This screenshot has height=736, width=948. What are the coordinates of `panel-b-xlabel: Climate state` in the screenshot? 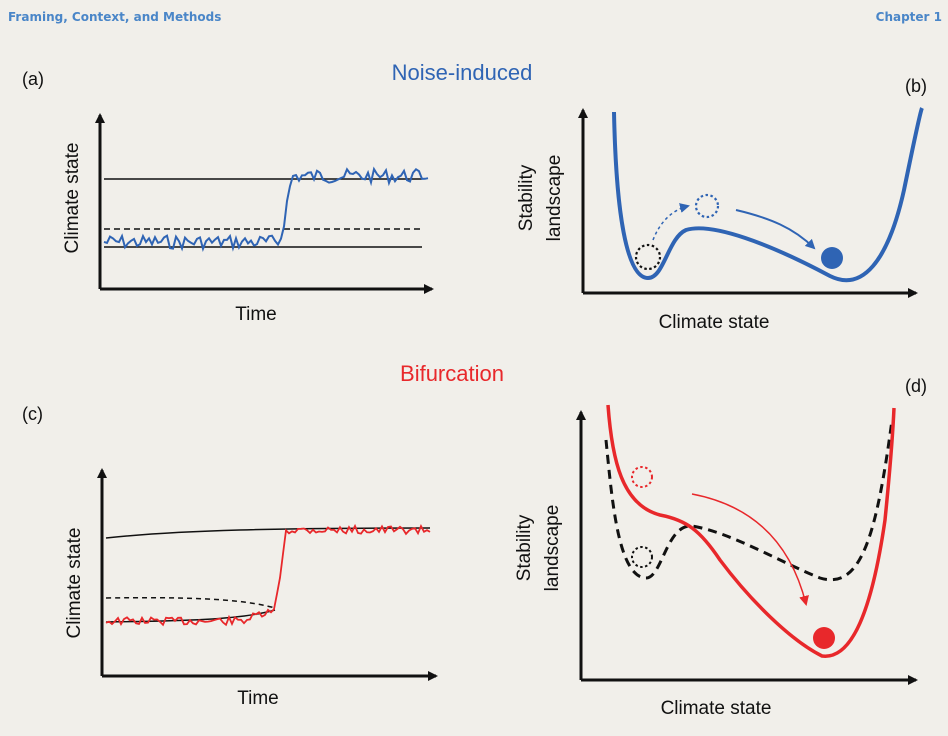 It's located at (714, 322).